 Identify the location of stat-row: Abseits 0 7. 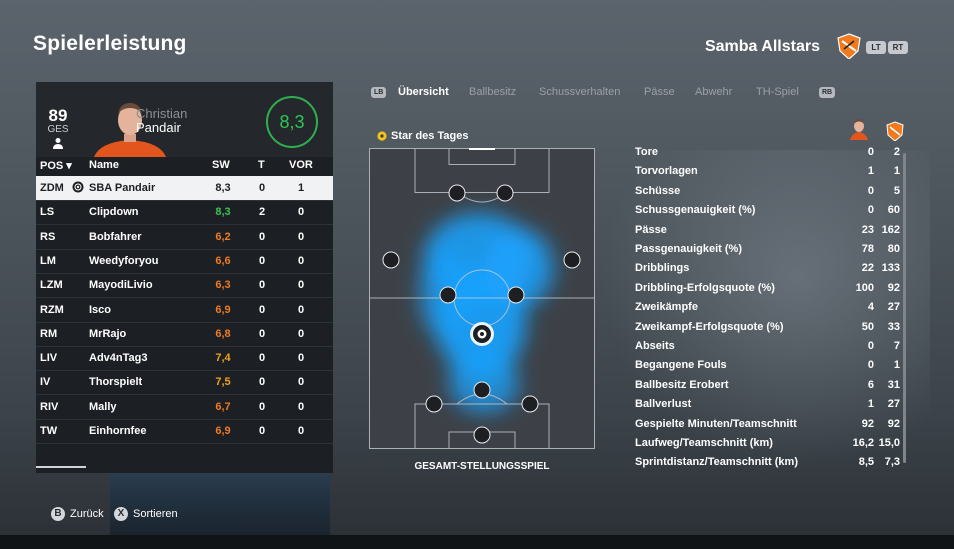
(767, 347).